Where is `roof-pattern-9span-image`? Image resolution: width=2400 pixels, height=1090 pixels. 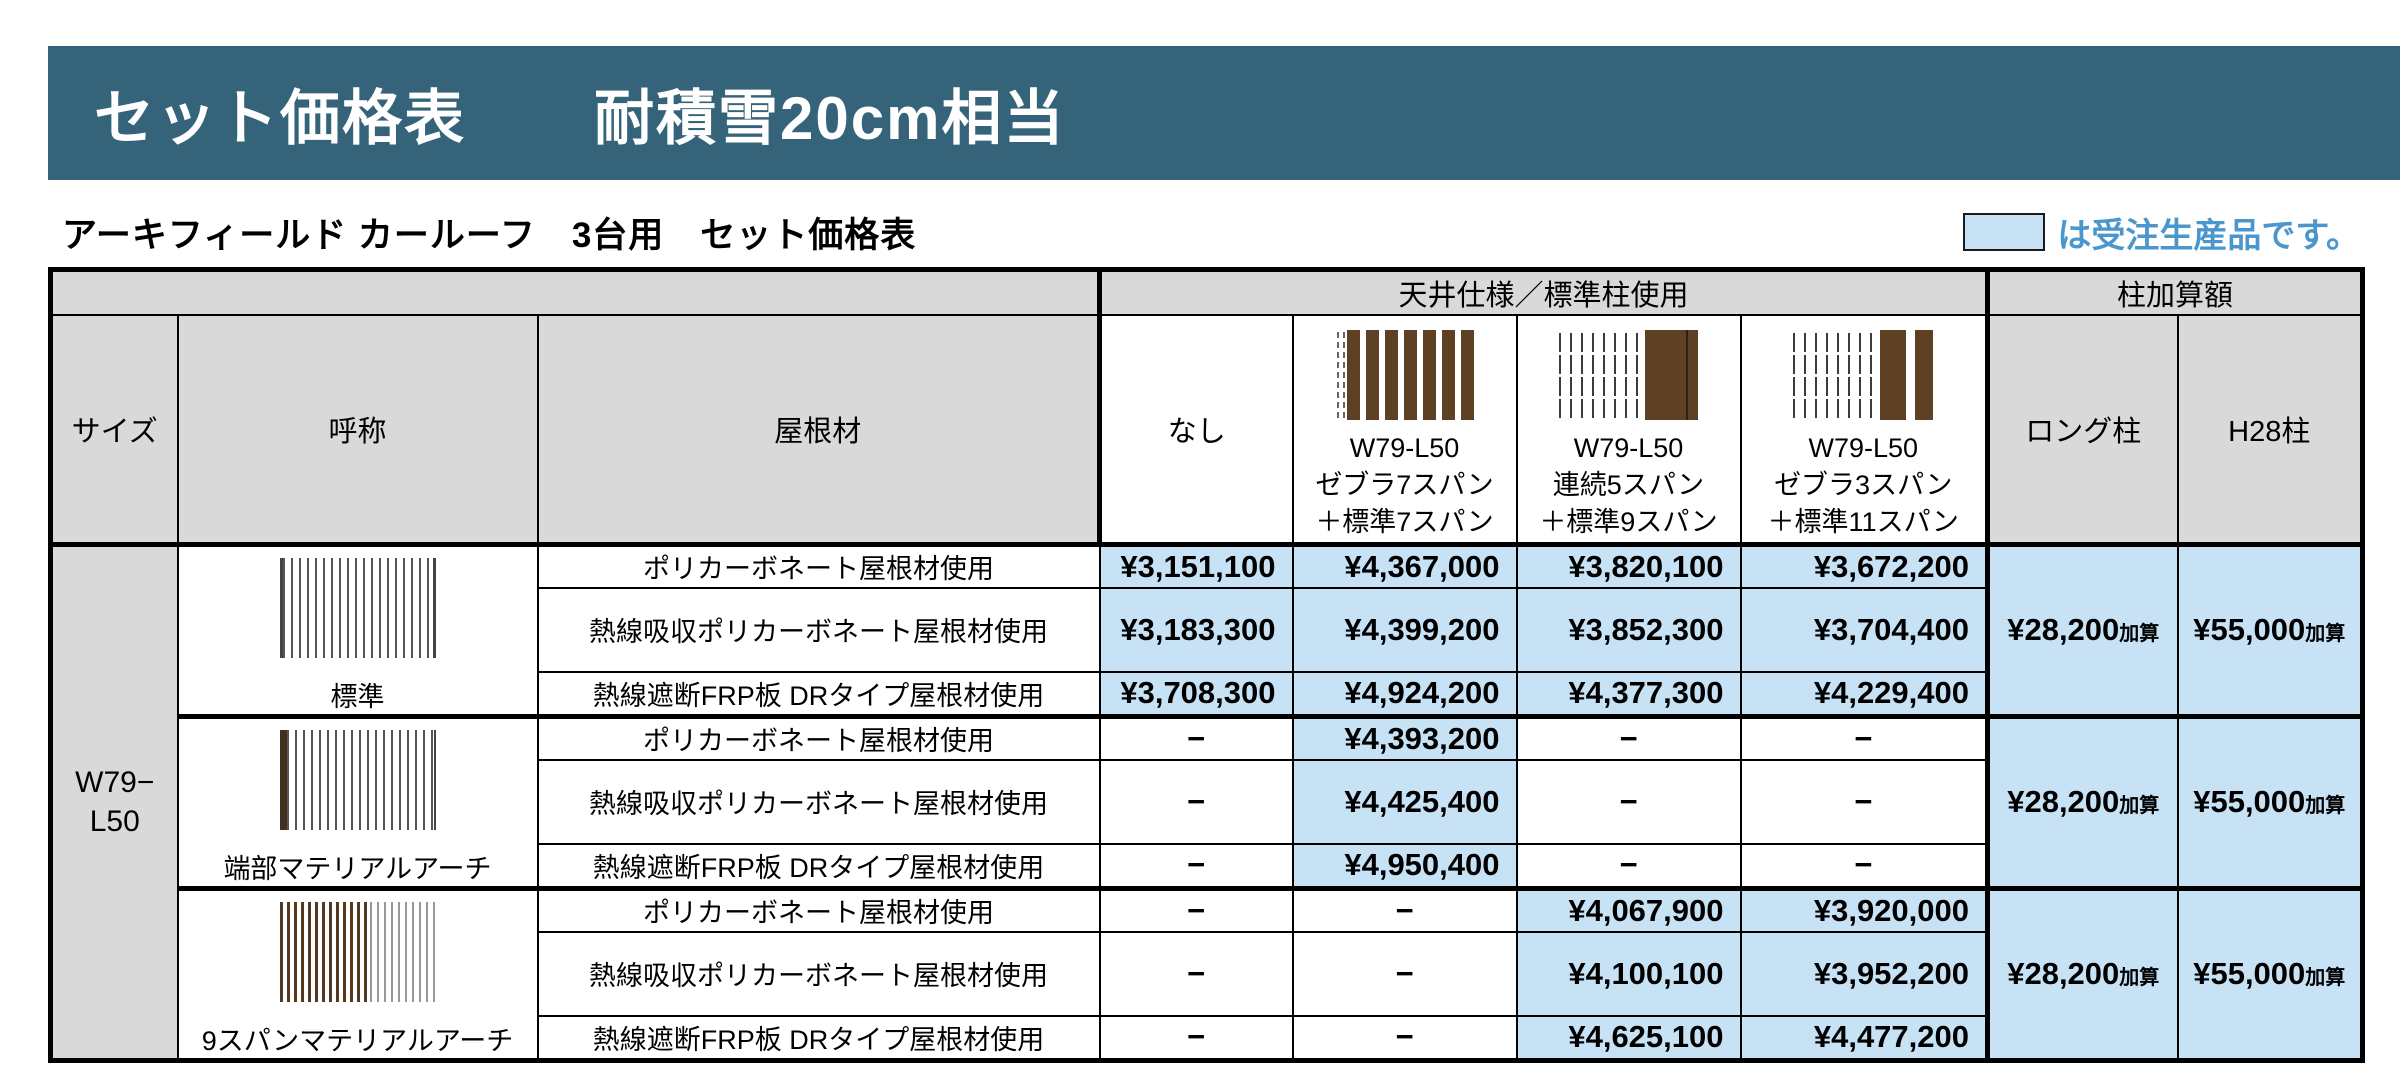
roof-pattern-9span-image is located at coordinates (357, 951).